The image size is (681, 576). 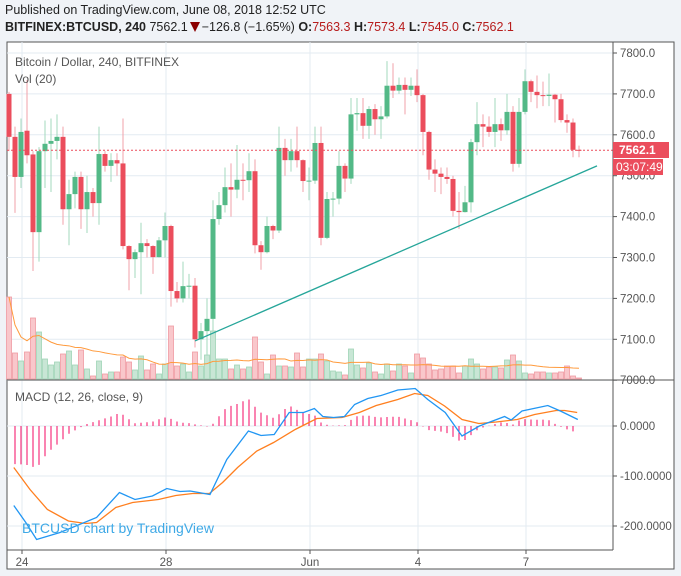 I want to click on price-tick-label: 7100.0, so click(x=637, y=340).